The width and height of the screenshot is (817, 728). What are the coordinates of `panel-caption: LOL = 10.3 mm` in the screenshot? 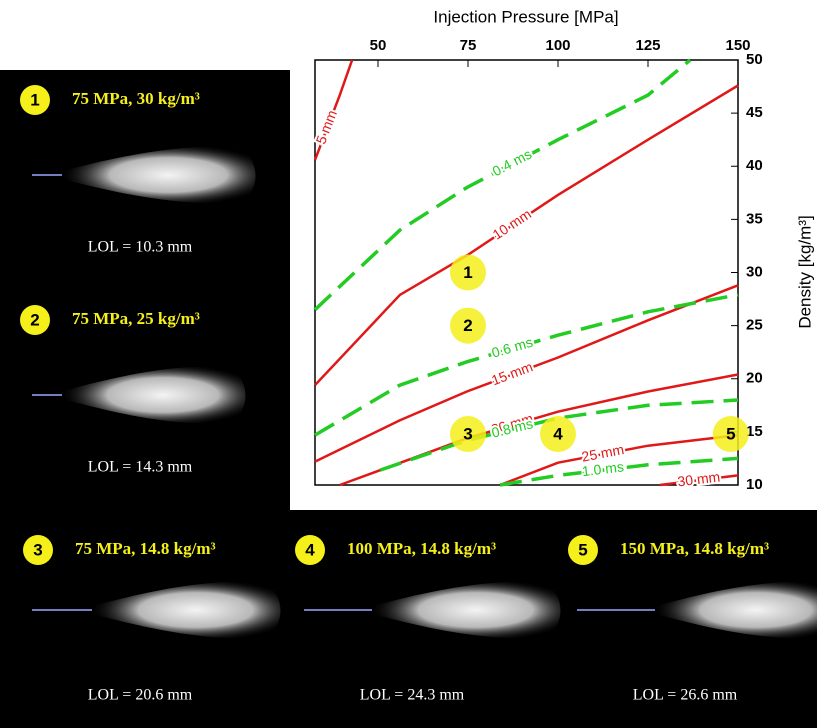 It's located at (140, 247).